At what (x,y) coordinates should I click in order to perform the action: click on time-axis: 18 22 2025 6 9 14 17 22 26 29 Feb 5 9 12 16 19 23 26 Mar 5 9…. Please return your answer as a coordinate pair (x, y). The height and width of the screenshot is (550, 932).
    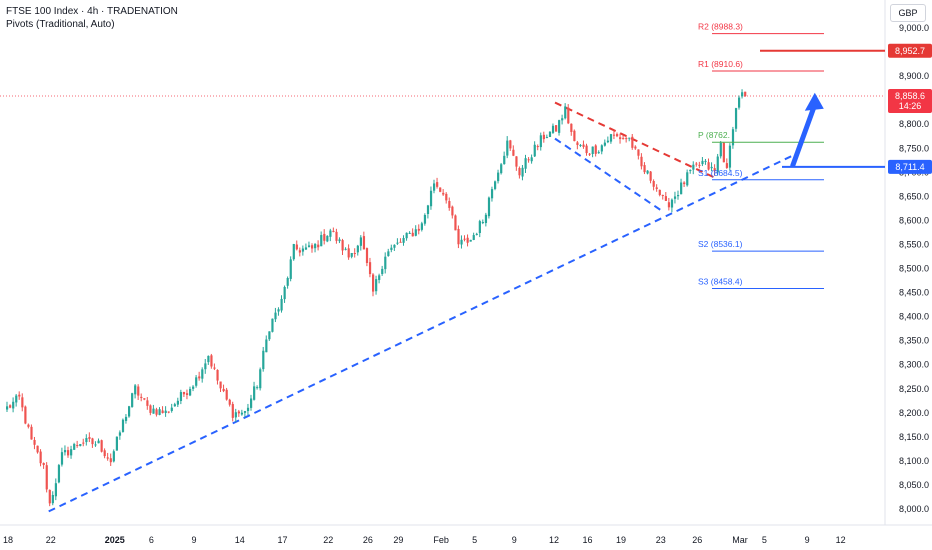
    Looking at the image, I should click on (424, 540).